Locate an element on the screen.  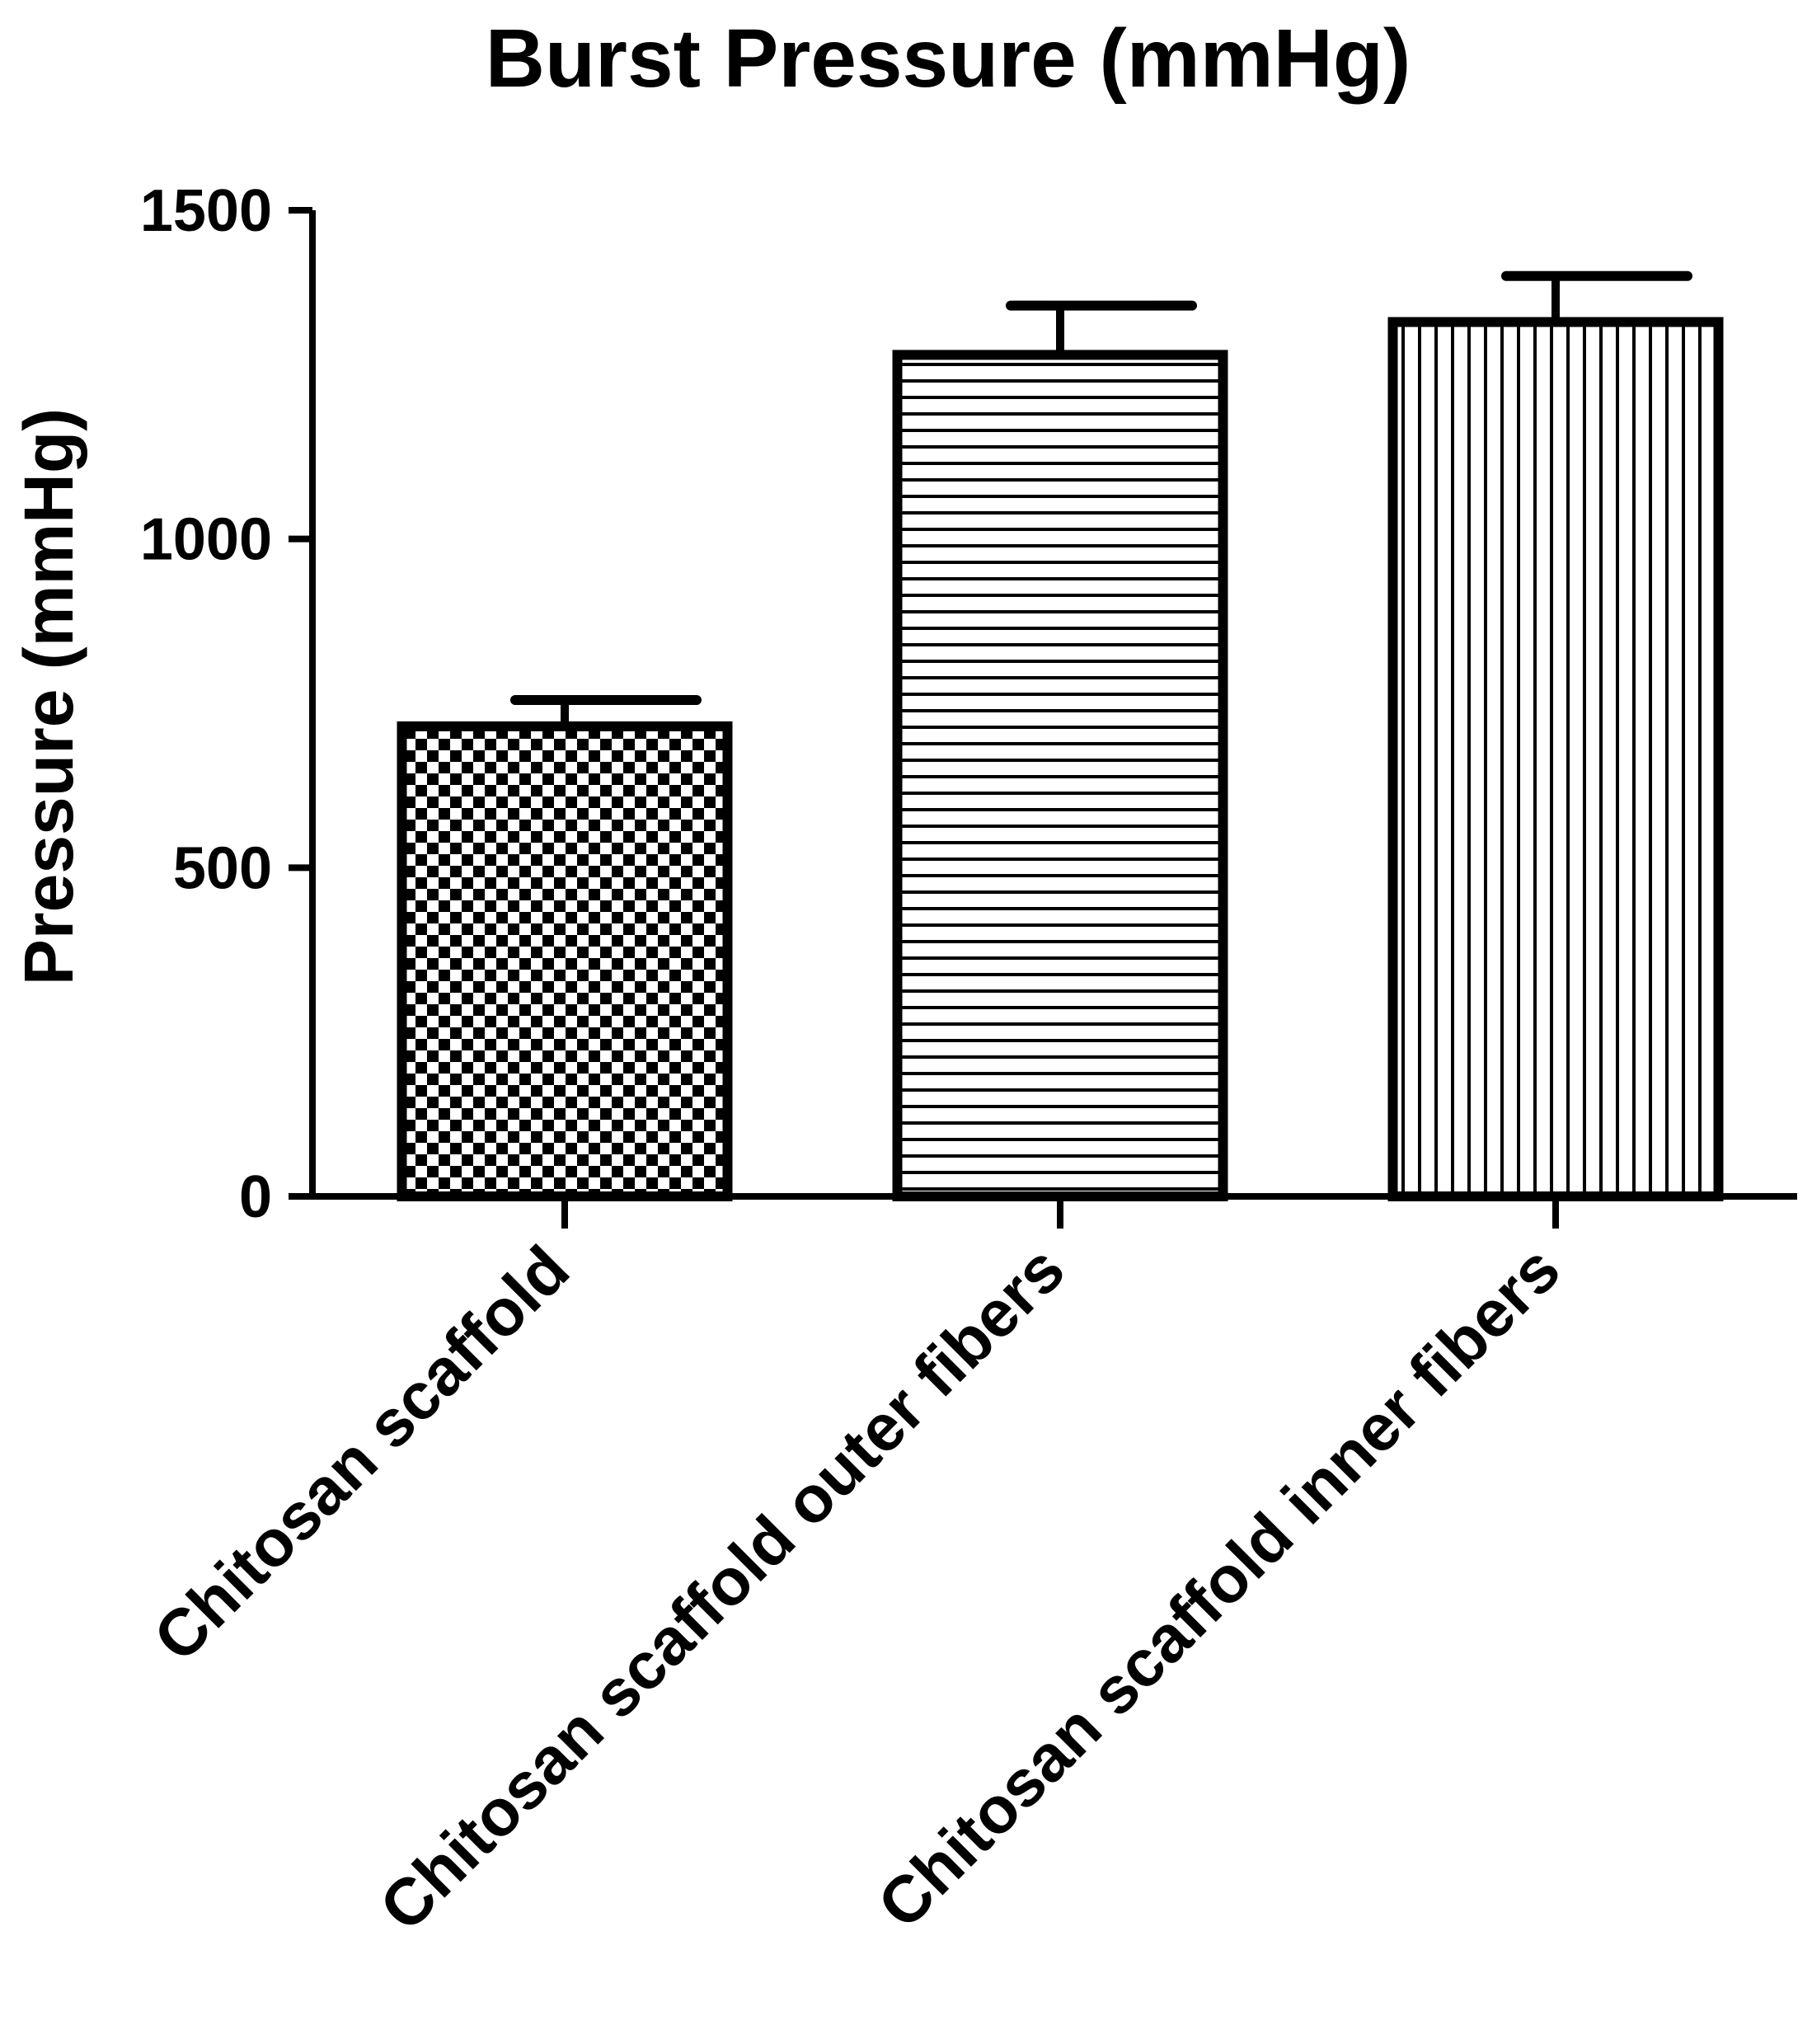
x-ticks is located at coordinates (1060, 1212).